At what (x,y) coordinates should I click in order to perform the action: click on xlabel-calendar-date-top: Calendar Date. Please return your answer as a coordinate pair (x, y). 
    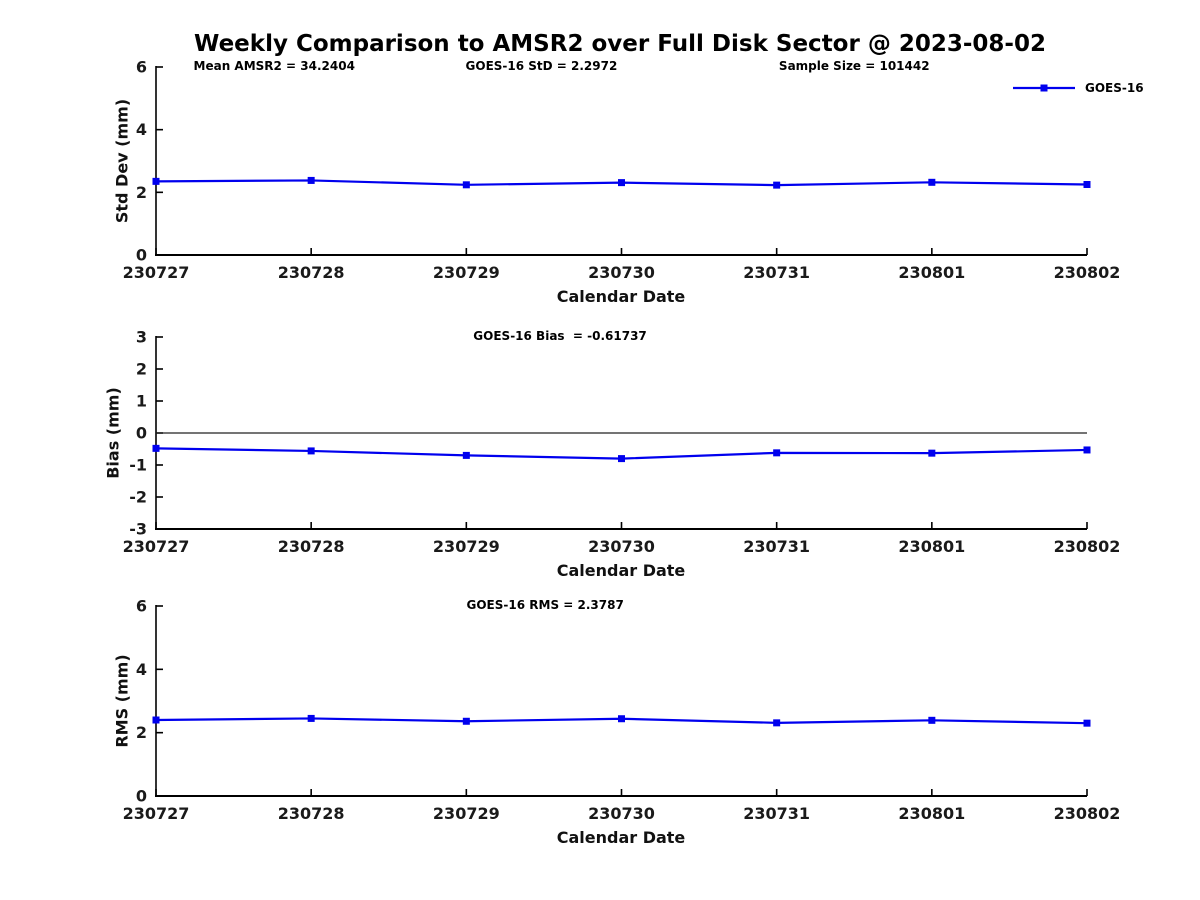
    Looking at the image, I should click on (621, 296).